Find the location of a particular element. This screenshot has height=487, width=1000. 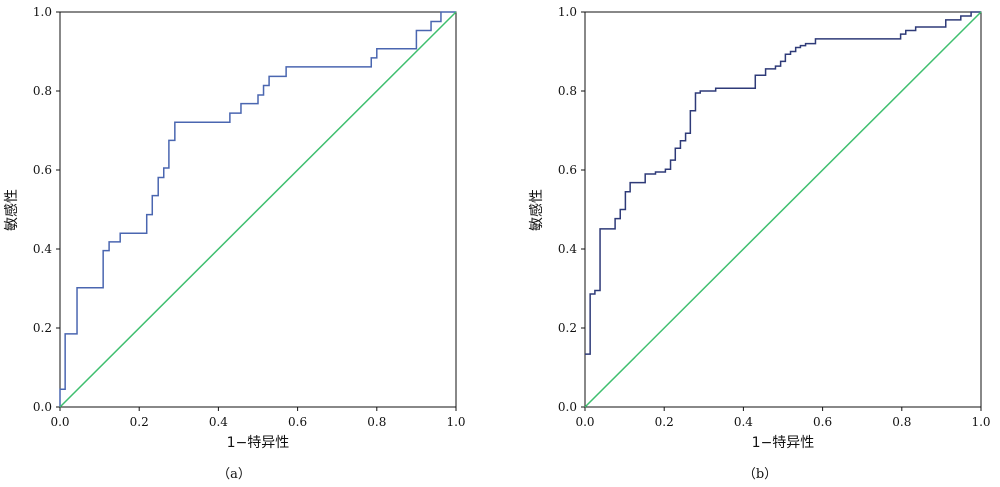

panel-caption: （a） is located at coordinates (234, 474).